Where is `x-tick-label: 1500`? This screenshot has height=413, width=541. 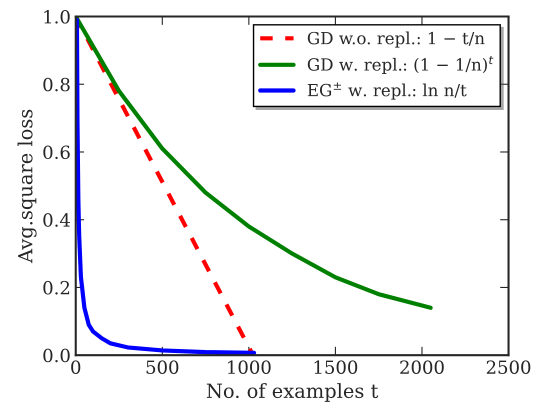
x-tick-label: 1500 is located at coordinates (336, 367).